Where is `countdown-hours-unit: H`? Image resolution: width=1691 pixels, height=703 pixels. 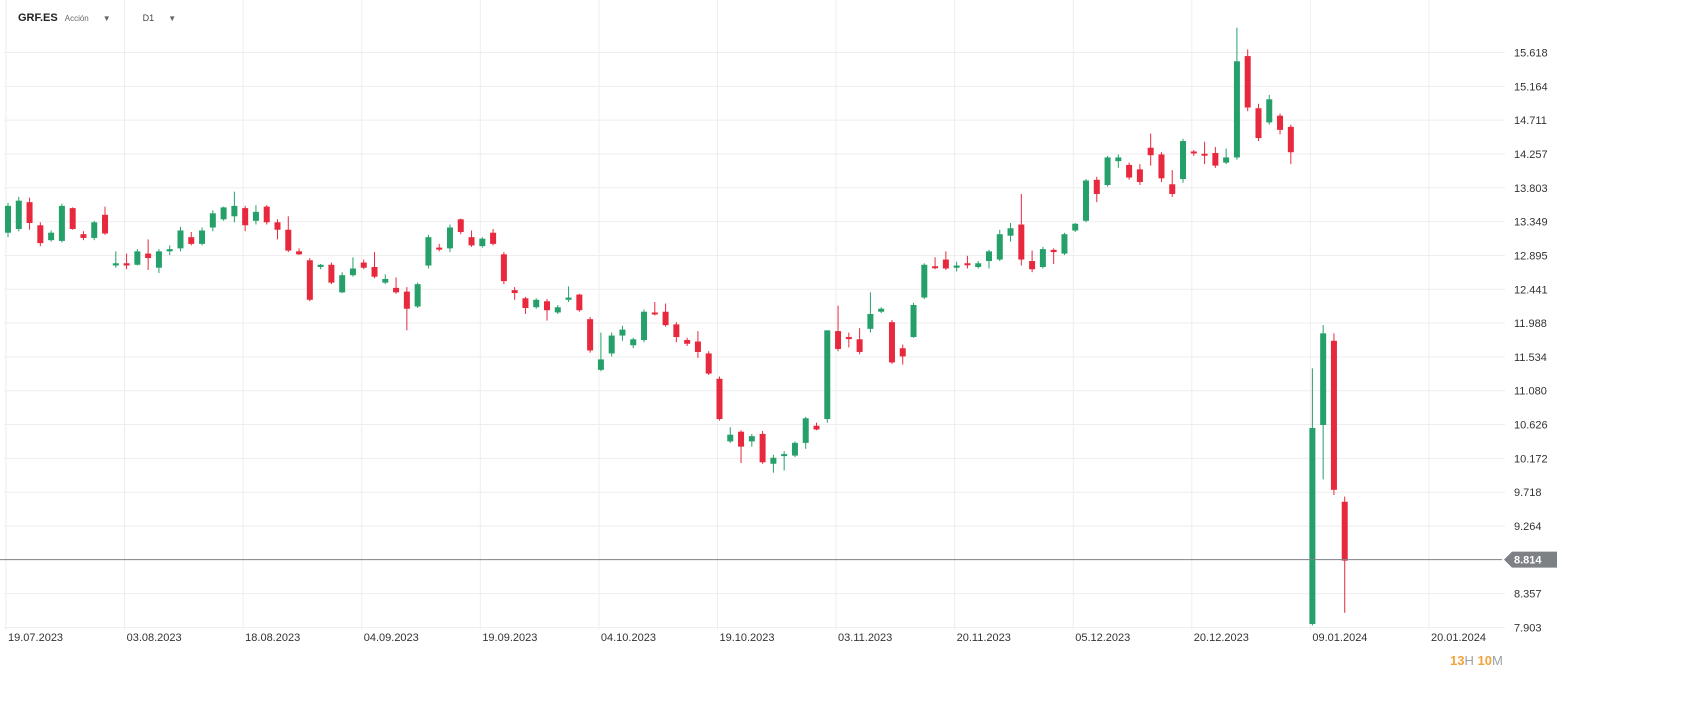
countdown-hours-unit: H is located at coordinates (1469, 660).